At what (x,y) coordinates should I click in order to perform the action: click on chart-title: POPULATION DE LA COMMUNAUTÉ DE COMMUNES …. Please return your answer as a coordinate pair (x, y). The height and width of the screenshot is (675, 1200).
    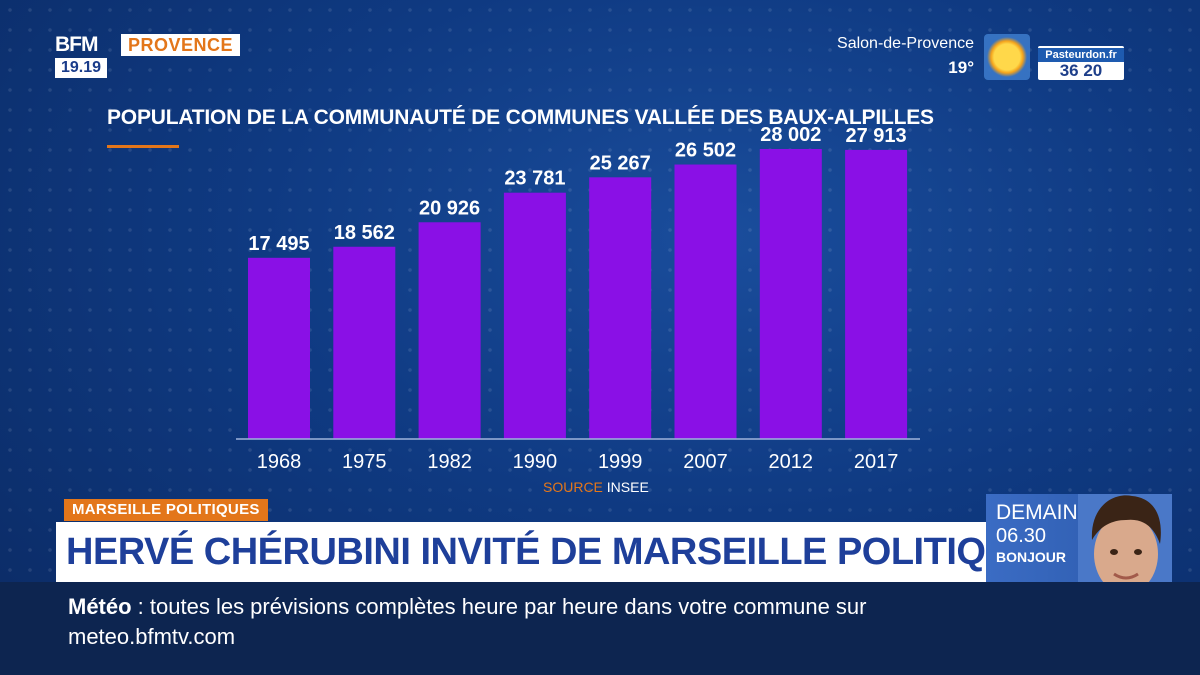
    Looking at the image, I should click on (520, 117).